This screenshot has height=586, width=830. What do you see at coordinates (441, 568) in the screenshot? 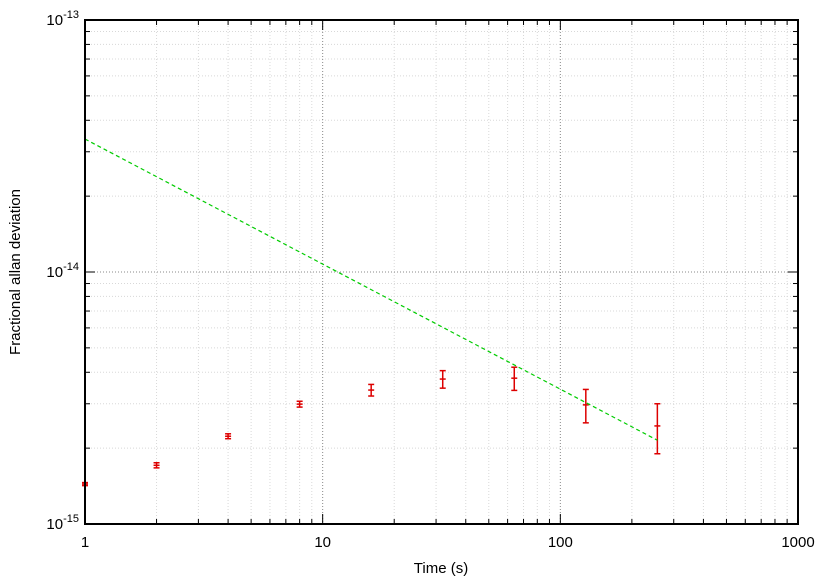
I see `x-axis-label: Time (s)` at bounding box center [441, 568].